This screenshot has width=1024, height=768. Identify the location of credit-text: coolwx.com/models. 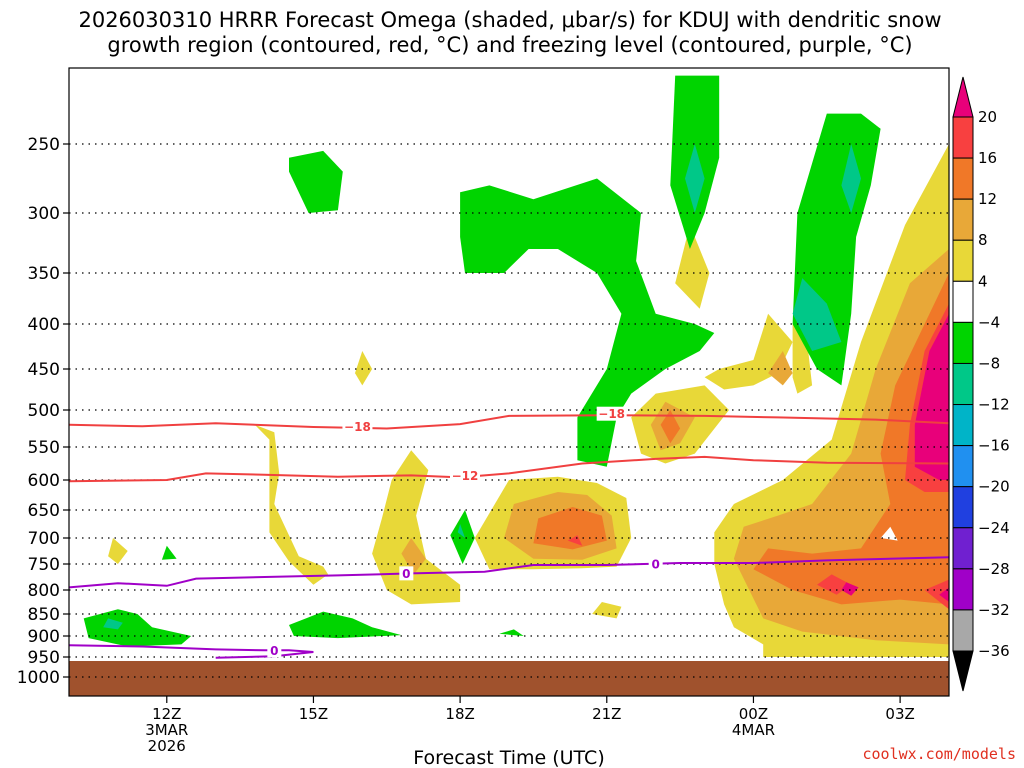
(939, 754).